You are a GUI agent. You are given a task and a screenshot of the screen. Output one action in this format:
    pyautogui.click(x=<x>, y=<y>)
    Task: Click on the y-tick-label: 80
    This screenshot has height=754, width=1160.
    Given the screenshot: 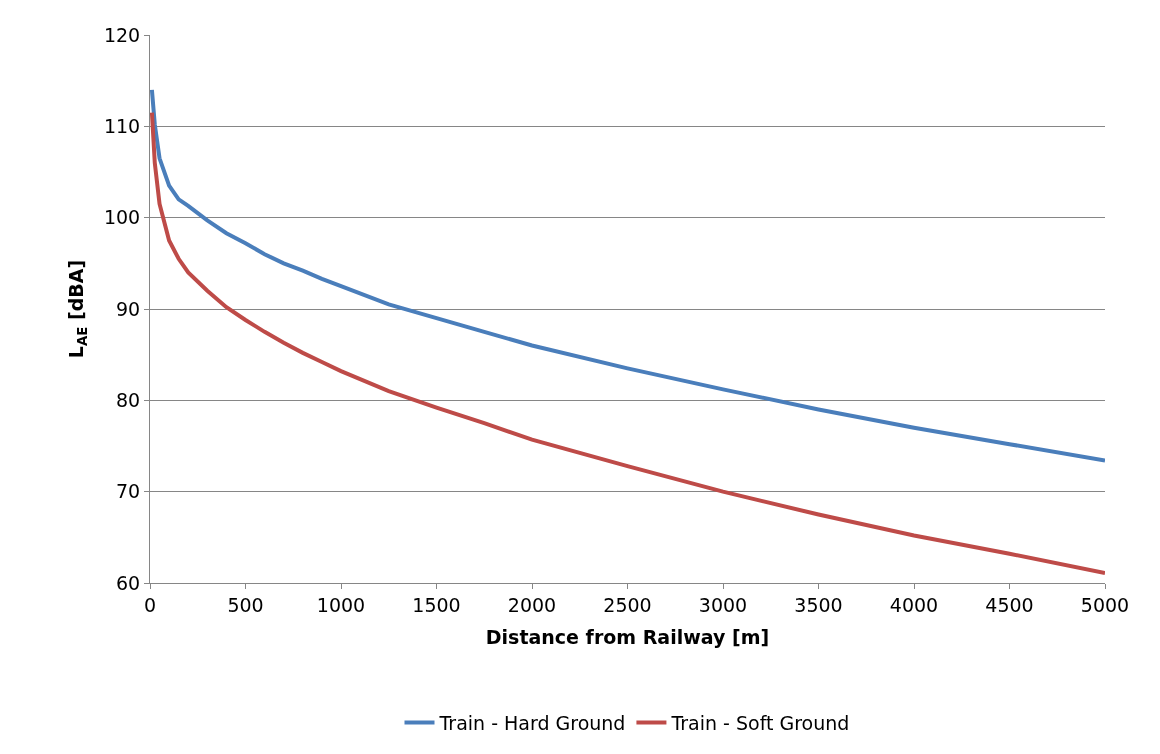 What is the action you would take?
    pyautogui.click(x=128, y=399)
    